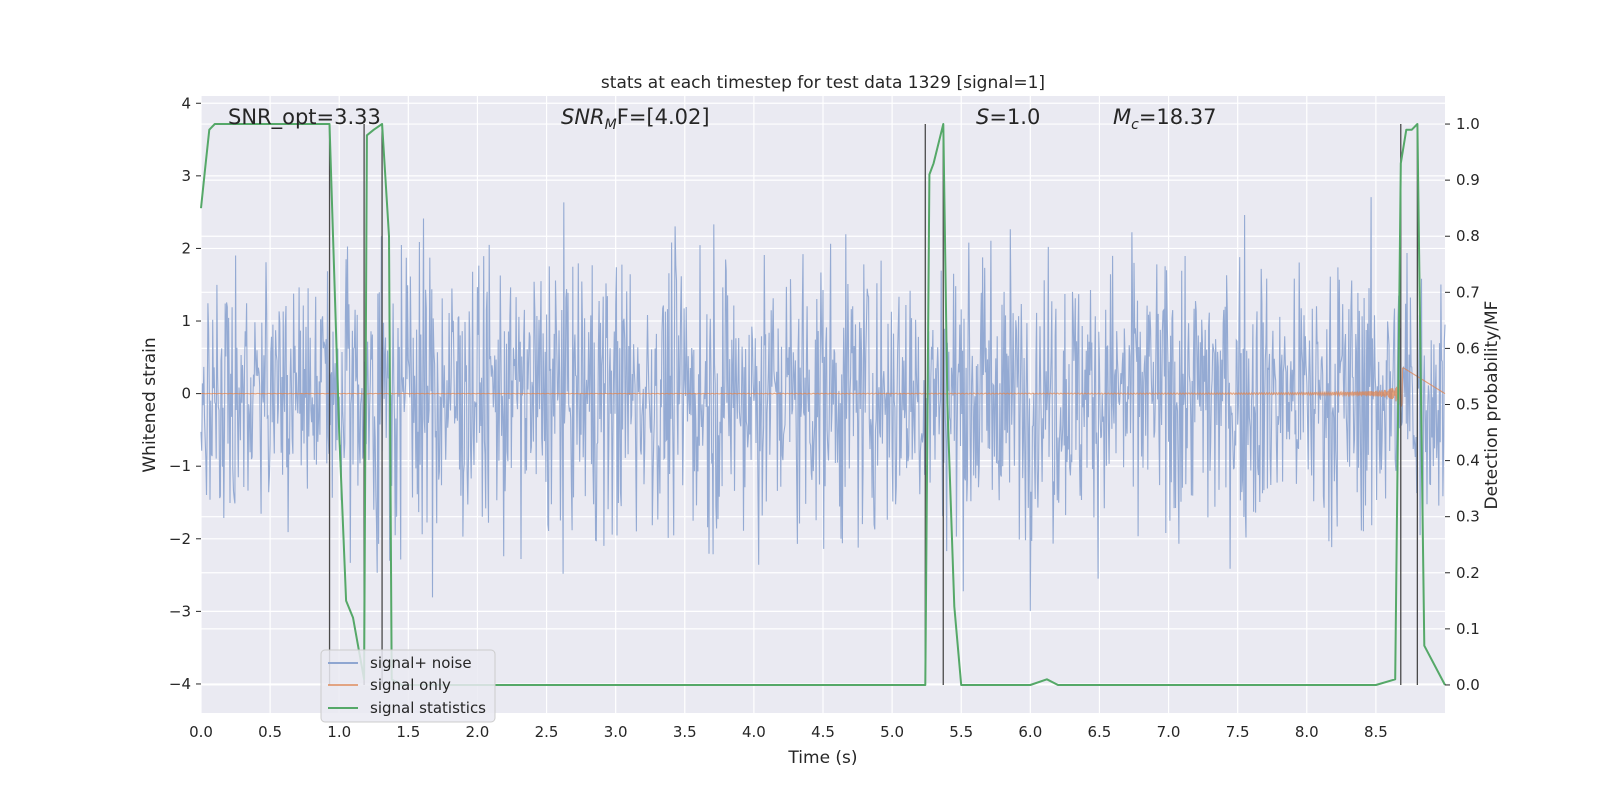 Image resolution: width=1600 pixels, height=800 pixels. Describe the element at coordinates (186, 248) in the screenshot. I see `y-left-tick-label: 2` at that location.